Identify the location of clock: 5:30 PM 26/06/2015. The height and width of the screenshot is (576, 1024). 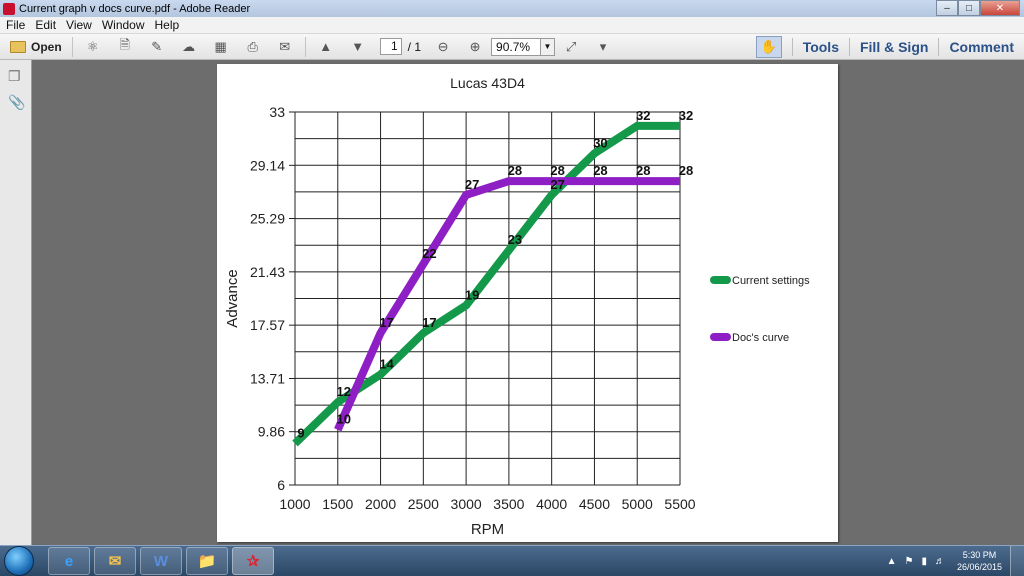
(979, 561).